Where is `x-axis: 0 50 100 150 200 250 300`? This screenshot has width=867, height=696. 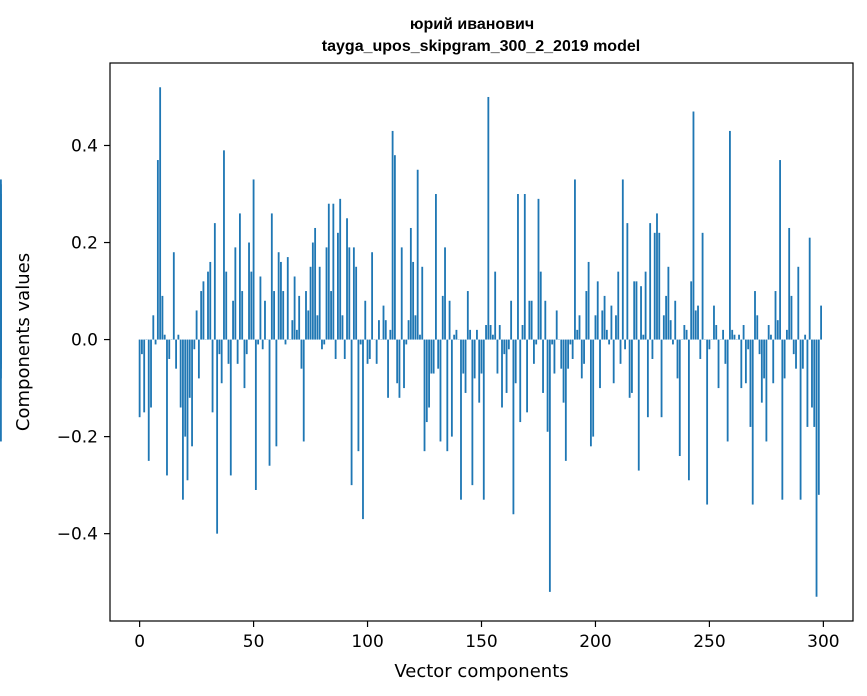
x-axis: 0 50 100 150 200 250 300 is located at coordinates (487, 636).